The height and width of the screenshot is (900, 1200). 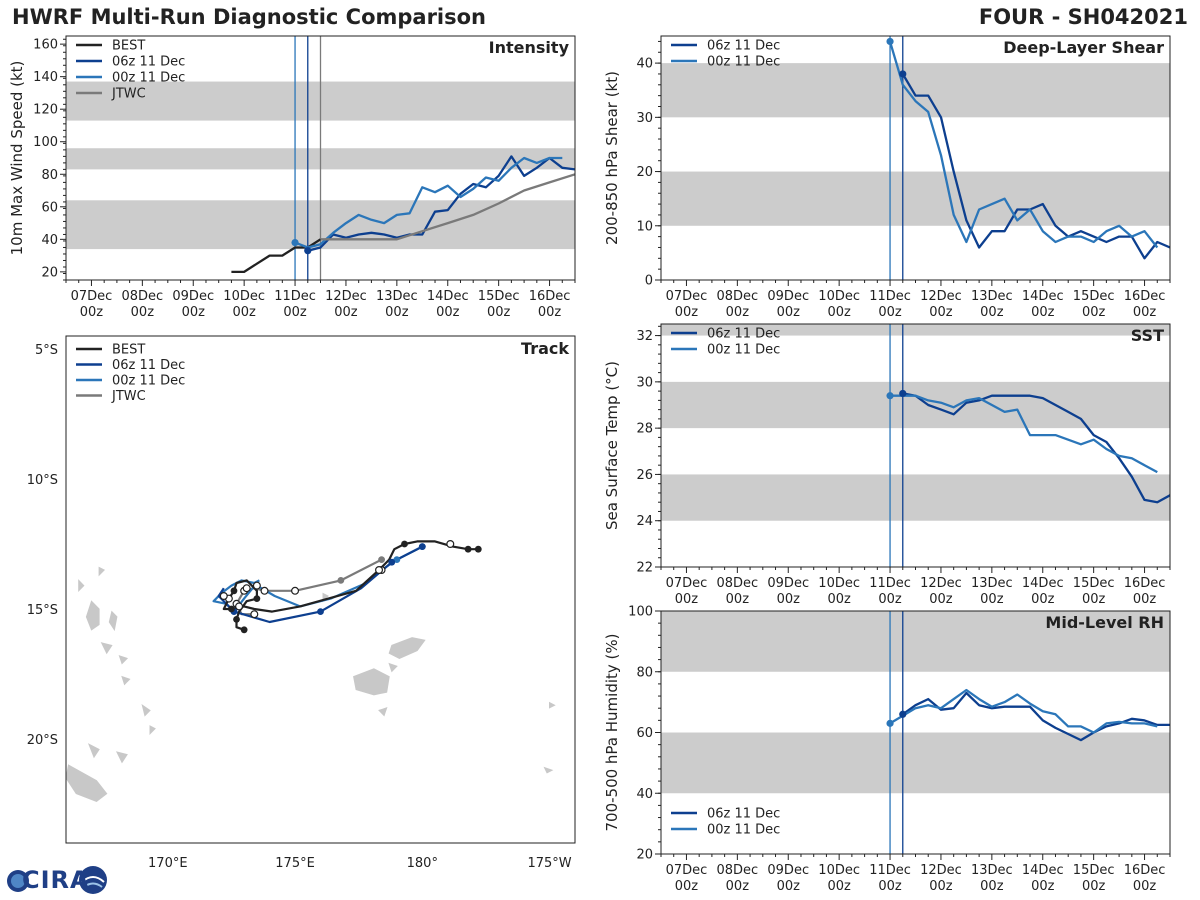 I want to click on shear-xtick-day: 11Dec, so click(x=890, y=296).